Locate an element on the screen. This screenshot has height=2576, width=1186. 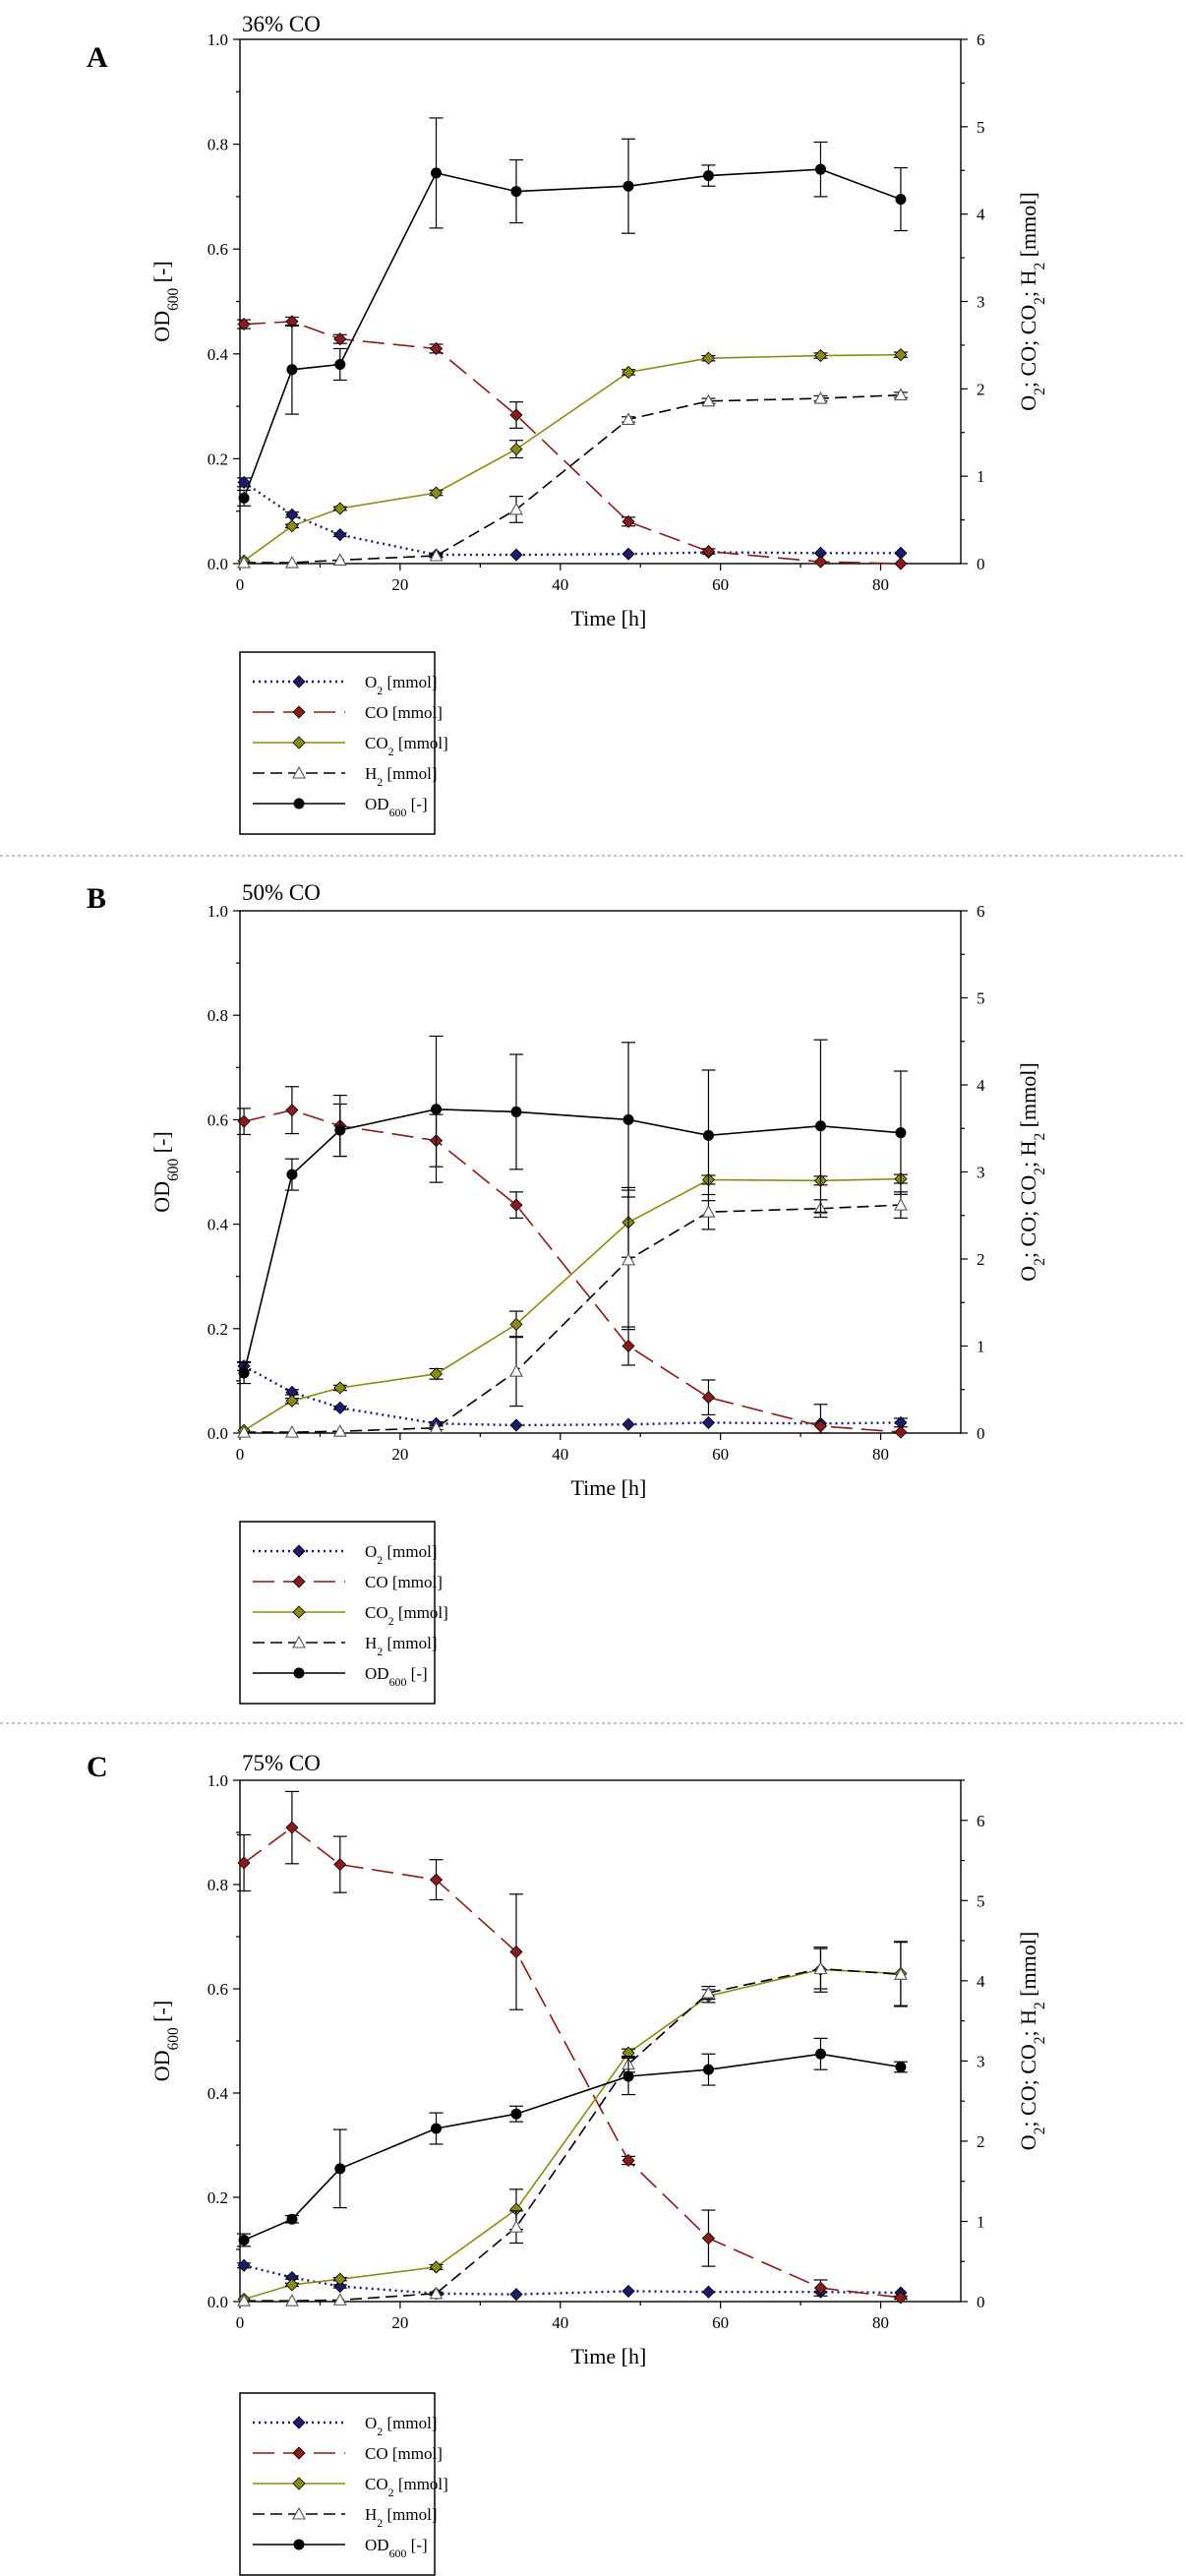
series-co is located at coordinates (572, 1262).